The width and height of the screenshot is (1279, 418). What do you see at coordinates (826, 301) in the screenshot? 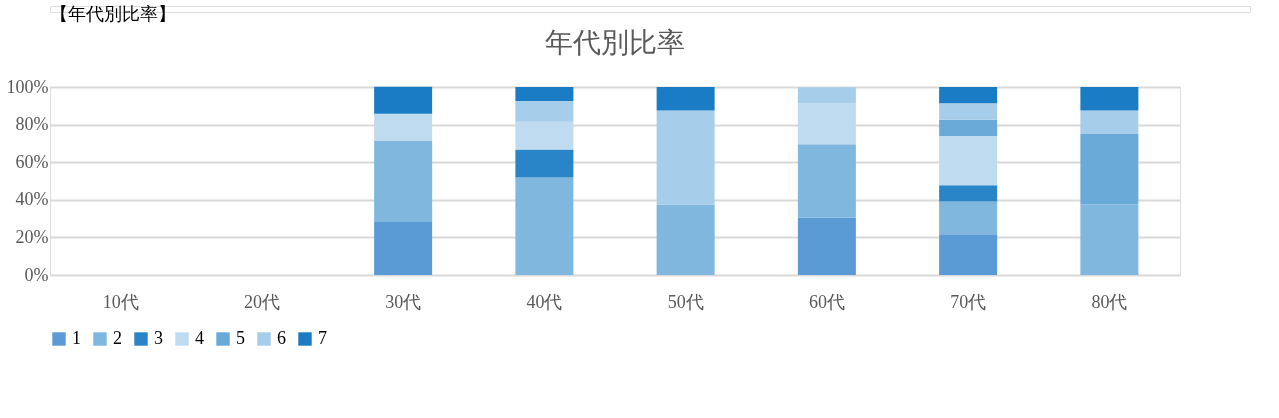
I see `x-tick-label: 60代` at bounding box center [826, 301].